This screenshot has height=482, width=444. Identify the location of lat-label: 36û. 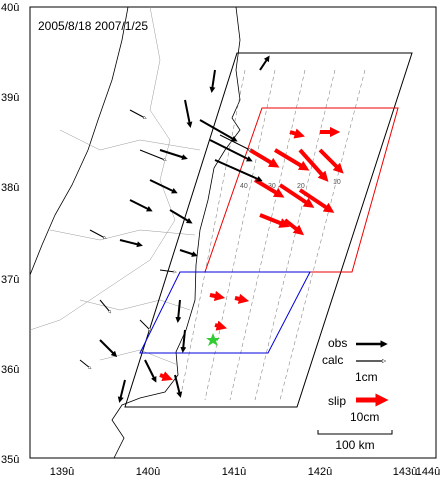
(10, 370).